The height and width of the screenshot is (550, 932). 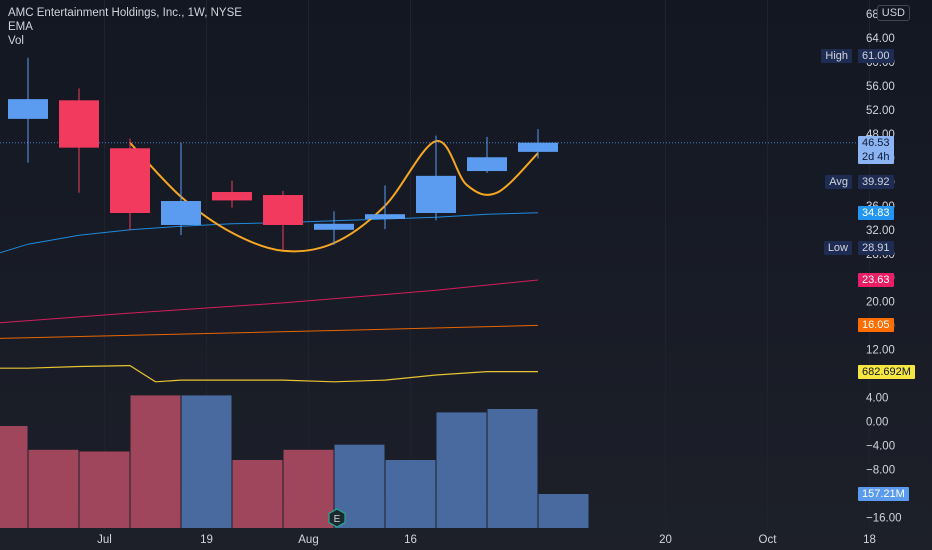 What do you see at coordinates (876, 142) in the screenshot?
I see `axis-label-last-value: 46.53` at bounding box center [876, 142].